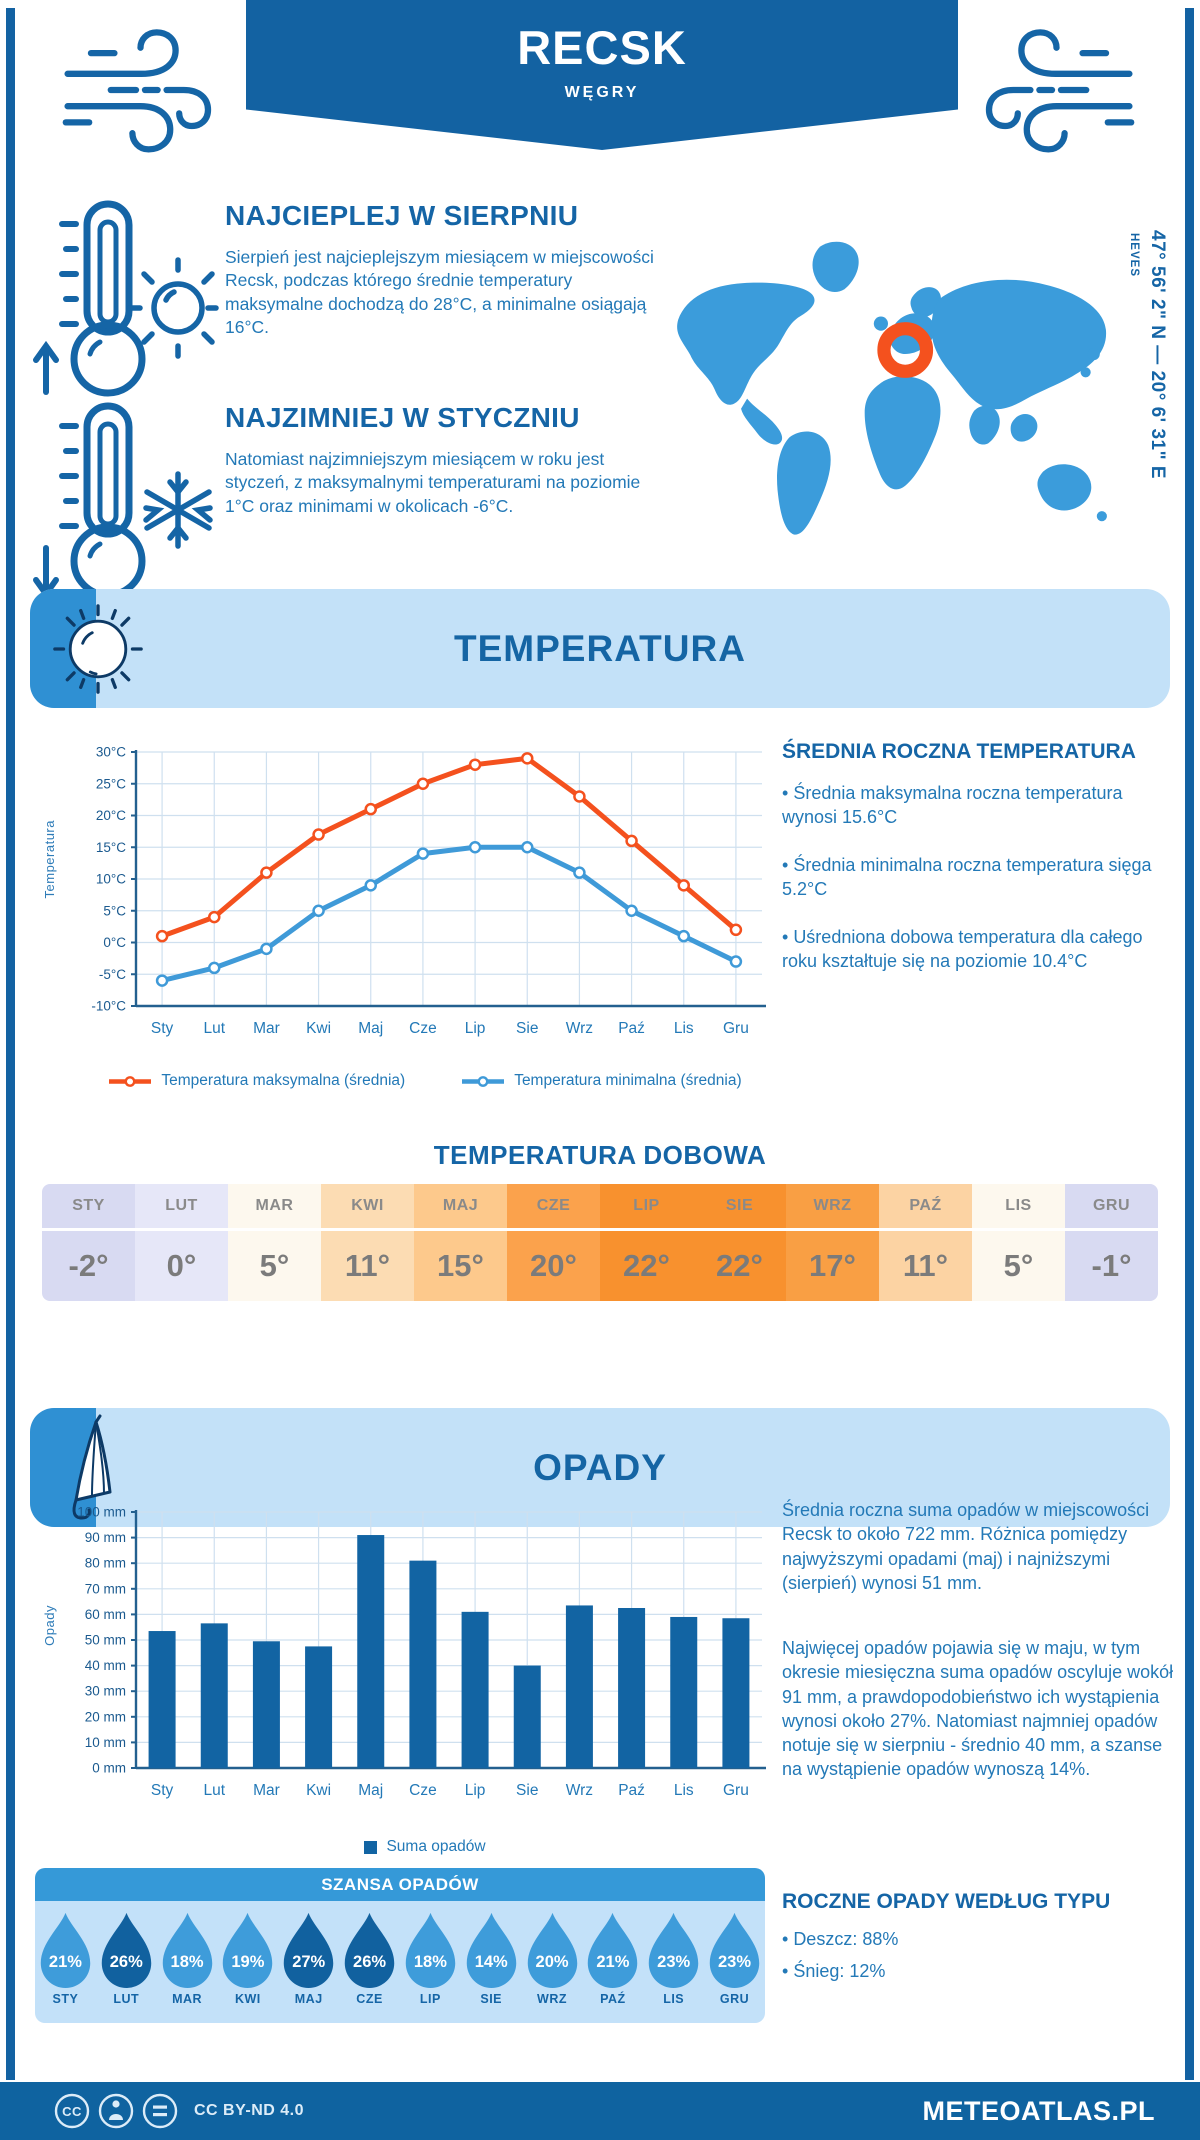 This screenshot has width=1200, height=2140. I want to click on wind-icon, so click(137, 91).